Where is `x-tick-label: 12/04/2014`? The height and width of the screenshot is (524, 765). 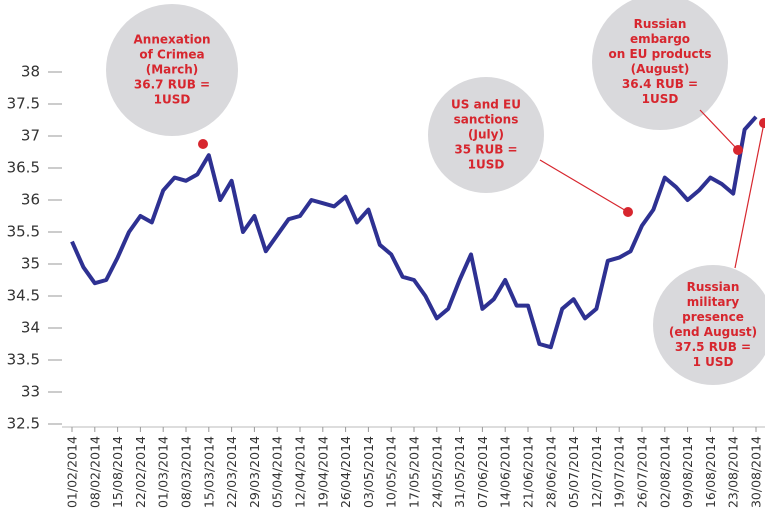
x-tick-label: 12/04/2014 is located at coordinates (300, 472).